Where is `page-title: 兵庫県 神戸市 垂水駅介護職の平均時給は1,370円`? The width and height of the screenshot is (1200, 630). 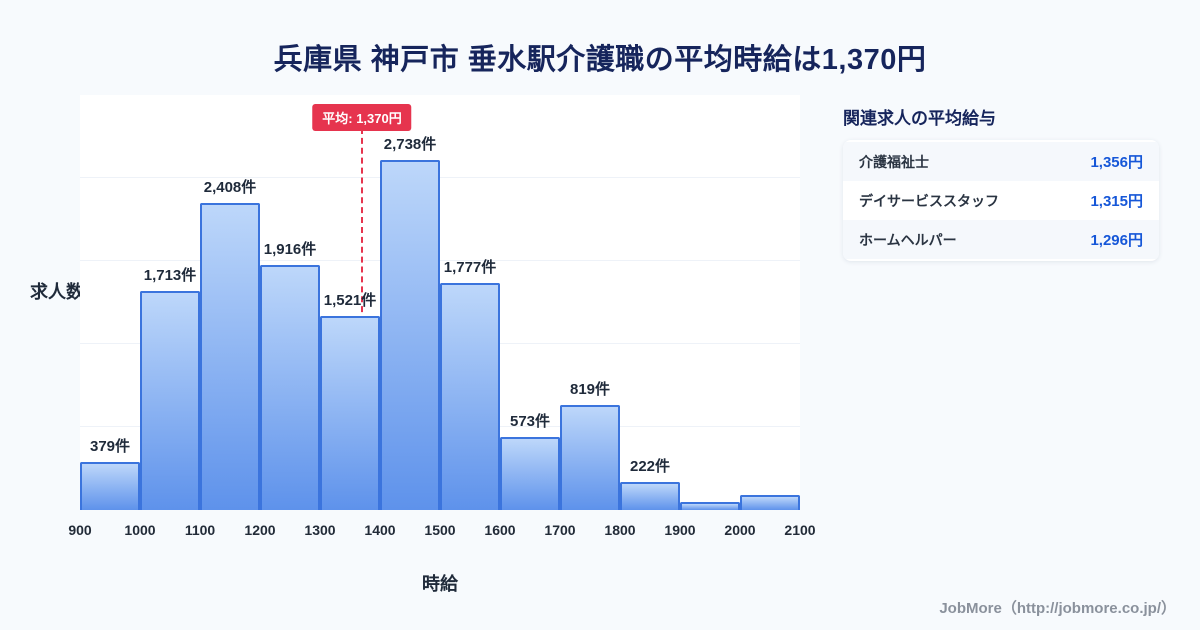
page-title: 兵庫県 神戸市 垂水駅介護職の平均時給は1,370円 is located at coordinates (600, 60).